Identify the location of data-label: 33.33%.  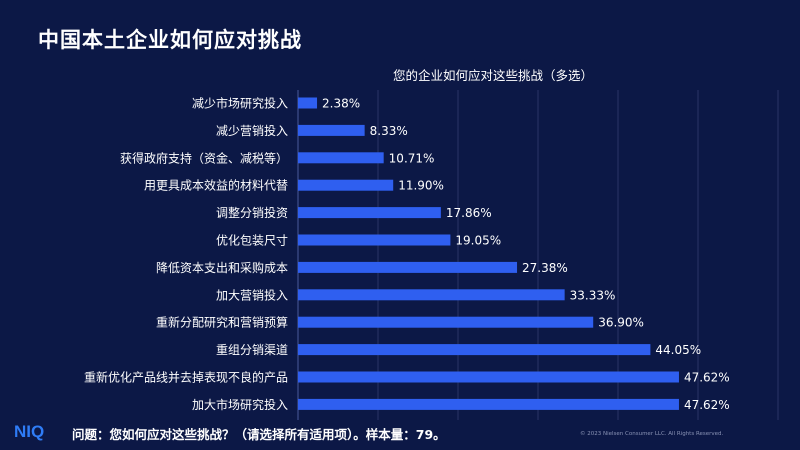
(593, 295).